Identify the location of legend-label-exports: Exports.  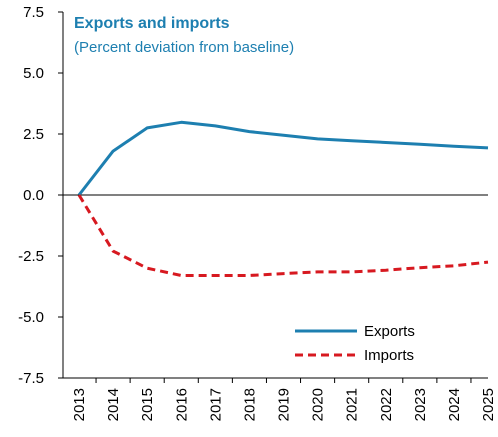
(389, 331).